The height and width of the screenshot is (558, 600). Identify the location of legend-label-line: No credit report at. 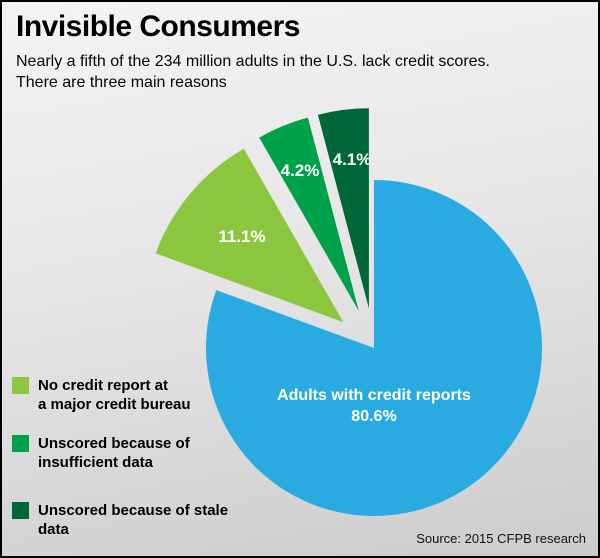
(103, 385).